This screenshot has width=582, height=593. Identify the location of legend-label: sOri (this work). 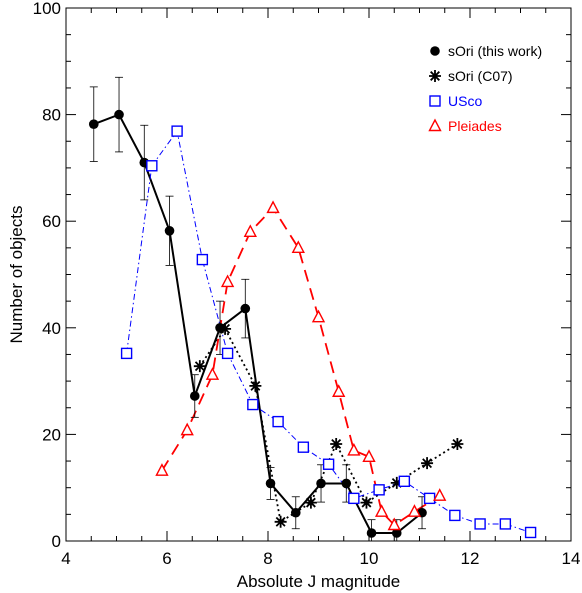
(495, 51).